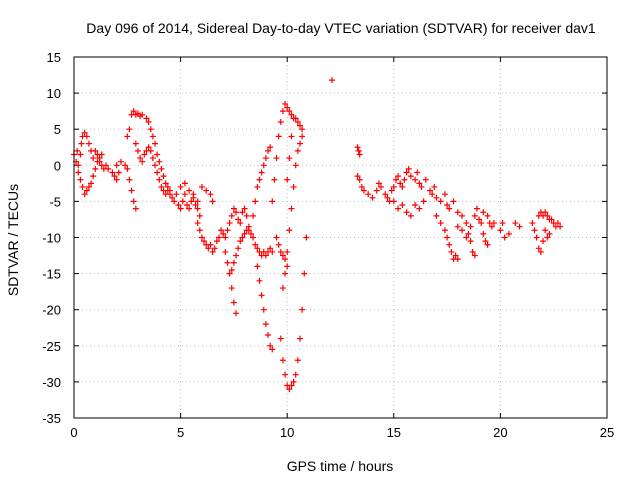 The height and width of the screenshot is (480, 640). I want to click on x-tick-label: 0, so click(73, 432).